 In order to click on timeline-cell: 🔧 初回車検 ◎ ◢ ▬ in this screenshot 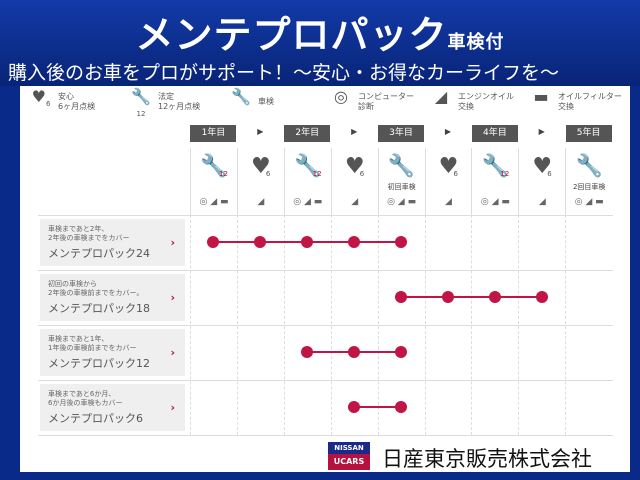, I will do `click(401, 181)`.